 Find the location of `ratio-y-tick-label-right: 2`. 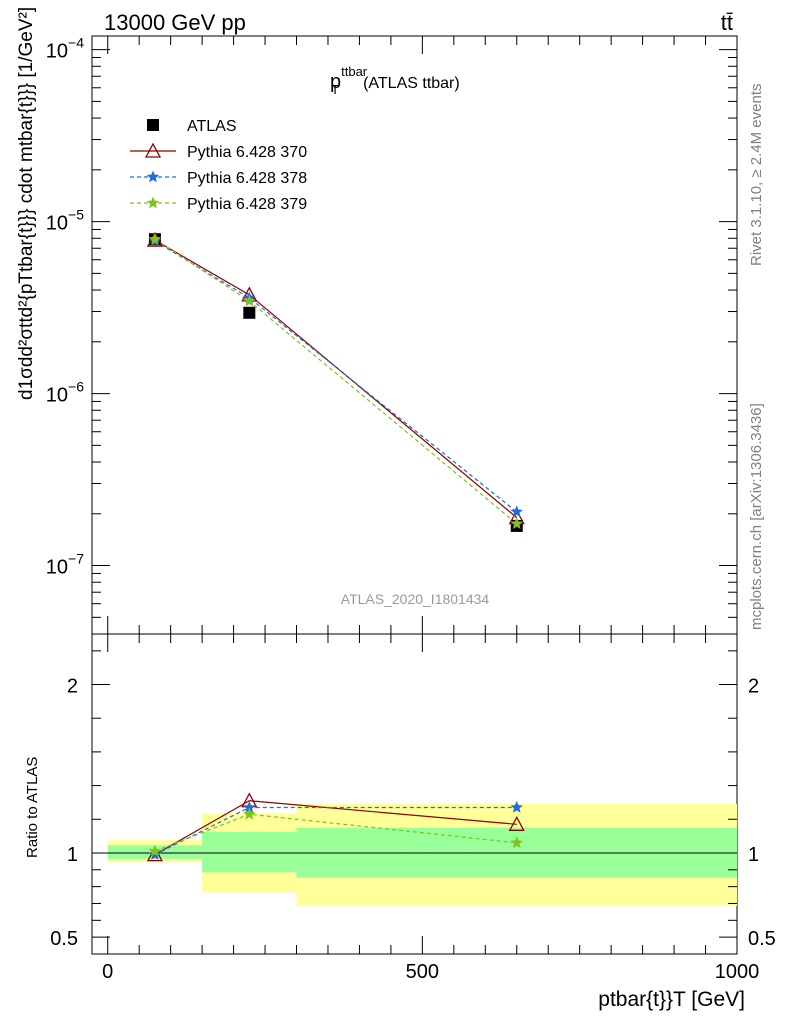

ratio-y-tick-label-right: 2 is located at coordinates (753, 687).